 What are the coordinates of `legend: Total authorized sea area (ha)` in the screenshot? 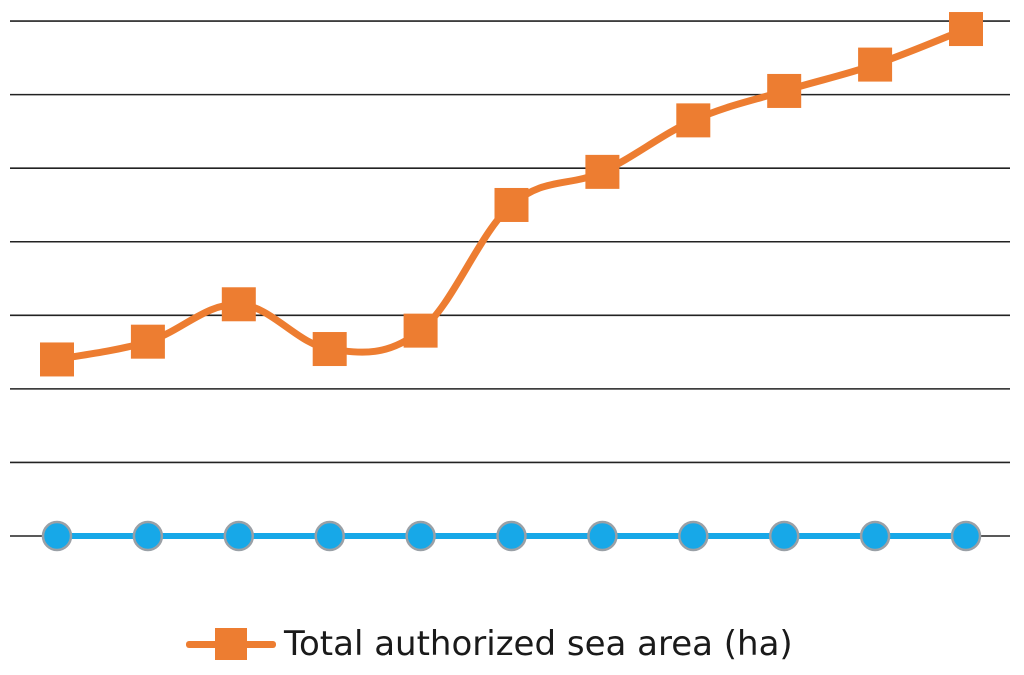 It's located at (489, 644).